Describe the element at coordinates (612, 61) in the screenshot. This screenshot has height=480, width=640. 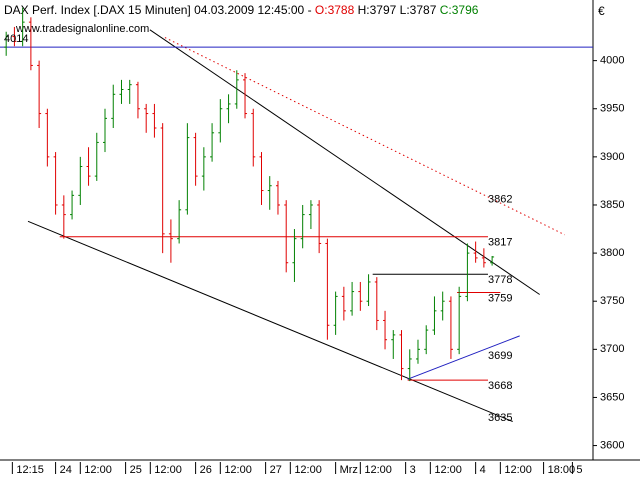
I see `y-tick-label: 4000` at that location.